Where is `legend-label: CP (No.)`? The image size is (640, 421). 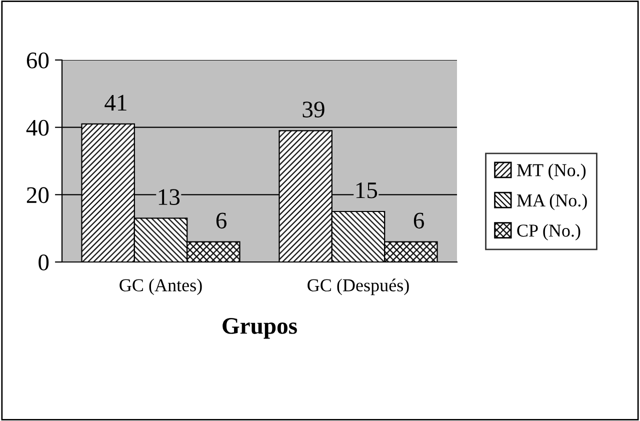 legend-label: CP (No.) is located at coordinates (548, 232).